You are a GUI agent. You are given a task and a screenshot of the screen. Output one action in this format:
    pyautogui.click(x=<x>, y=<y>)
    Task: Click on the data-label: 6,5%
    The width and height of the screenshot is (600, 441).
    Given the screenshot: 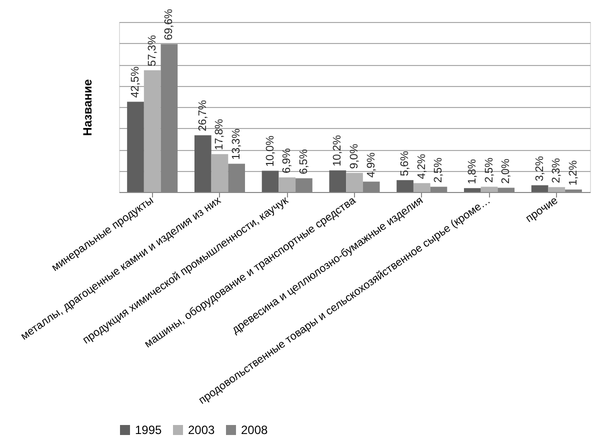 What is the action you would take?
    pyautogui.click(x=304, y=161)
    